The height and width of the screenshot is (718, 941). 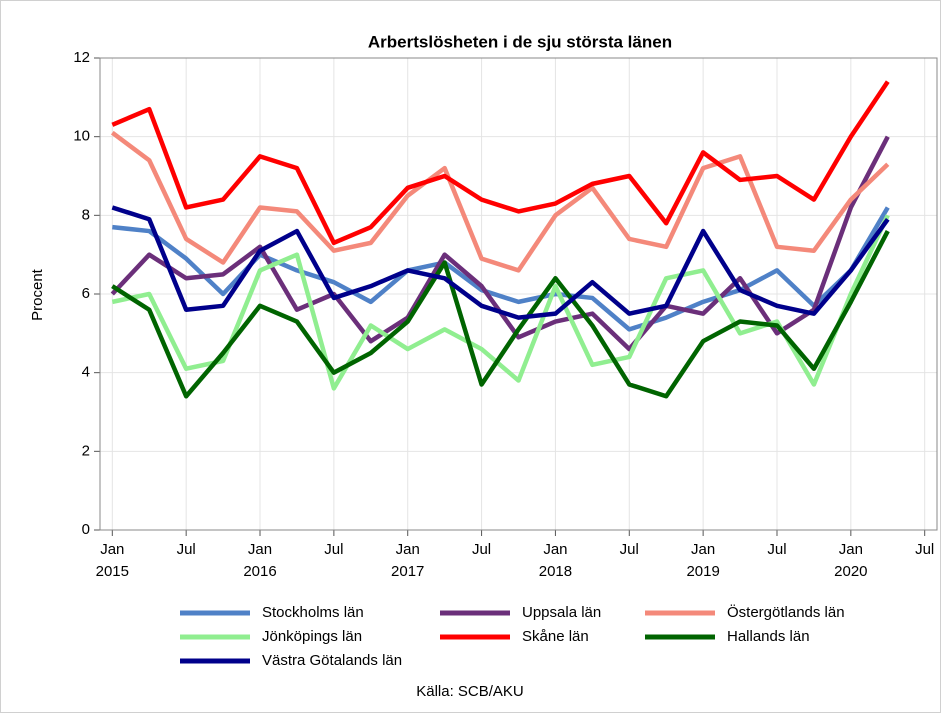 I want to click on chart-title: Arbertslösheten i de sju största länen, so click(x=520, y=41).